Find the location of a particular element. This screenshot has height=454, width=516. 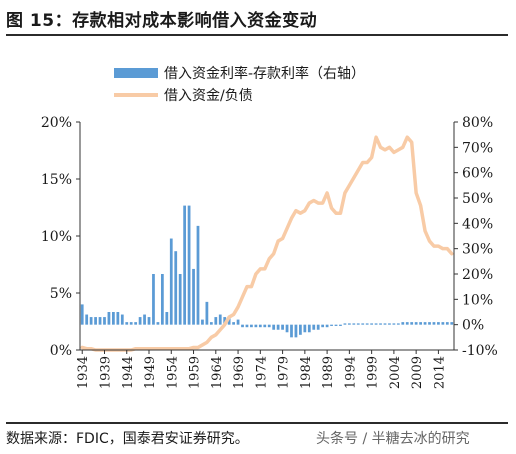

bar-1981 is located at coordinates (291, 331).